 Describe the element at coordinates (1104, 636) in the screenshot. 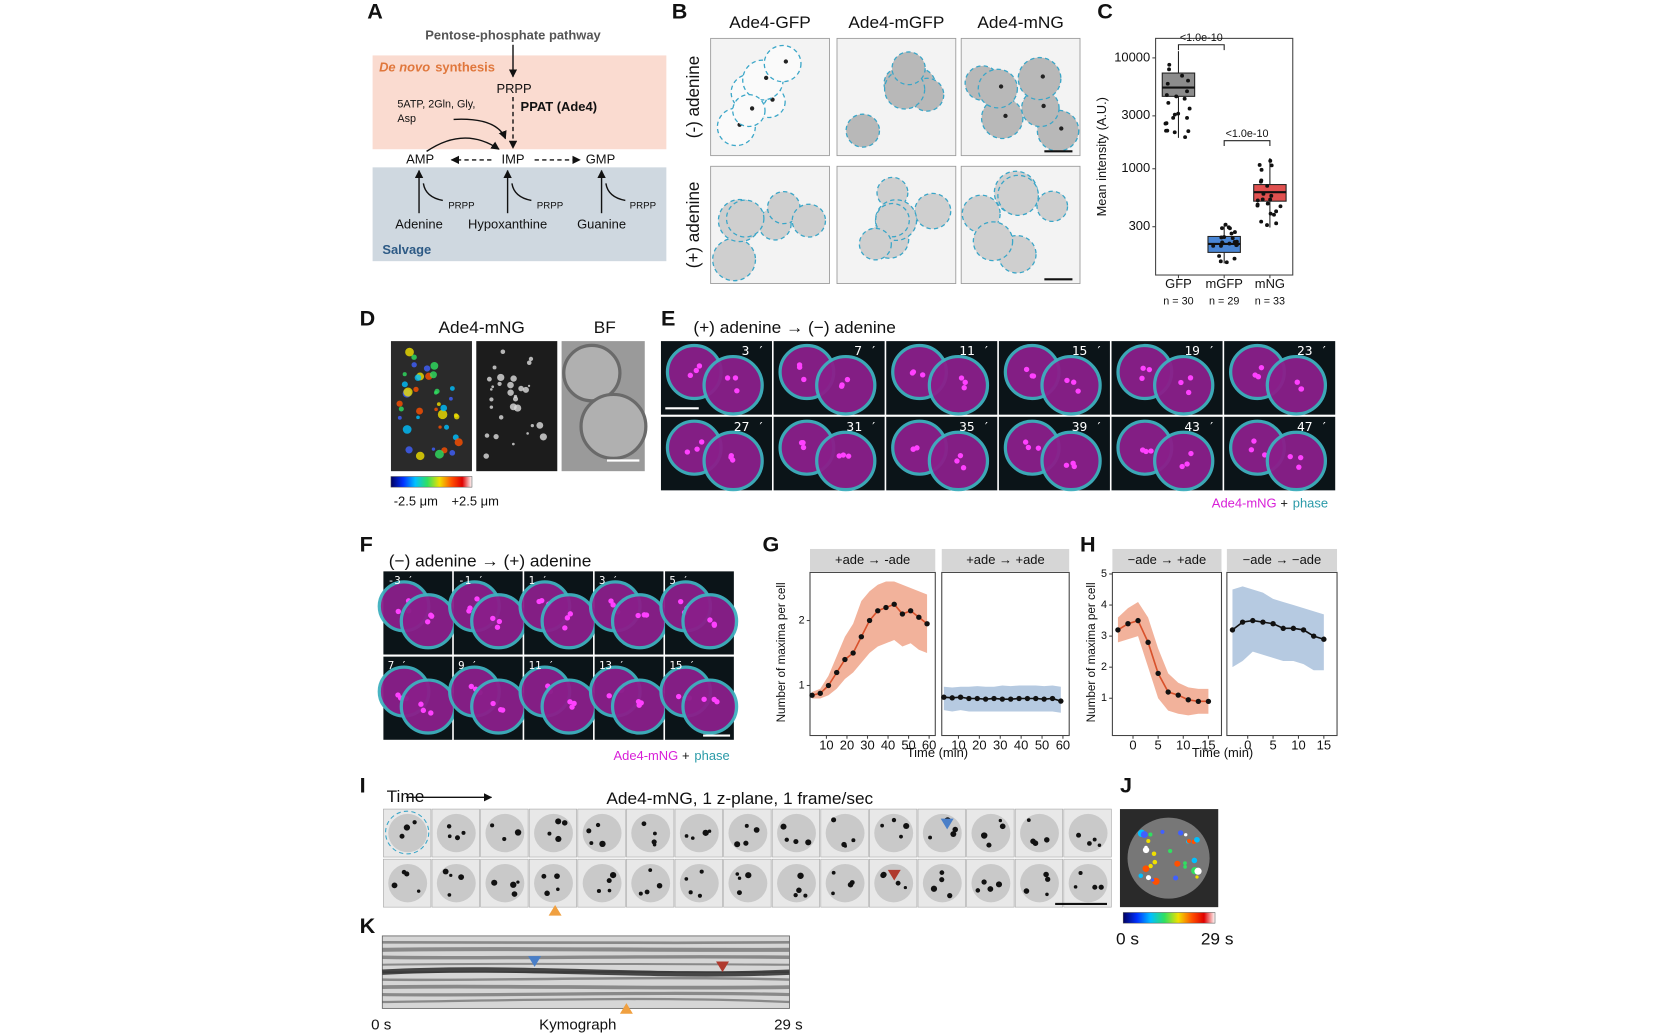

I see `label: 3` at that location.